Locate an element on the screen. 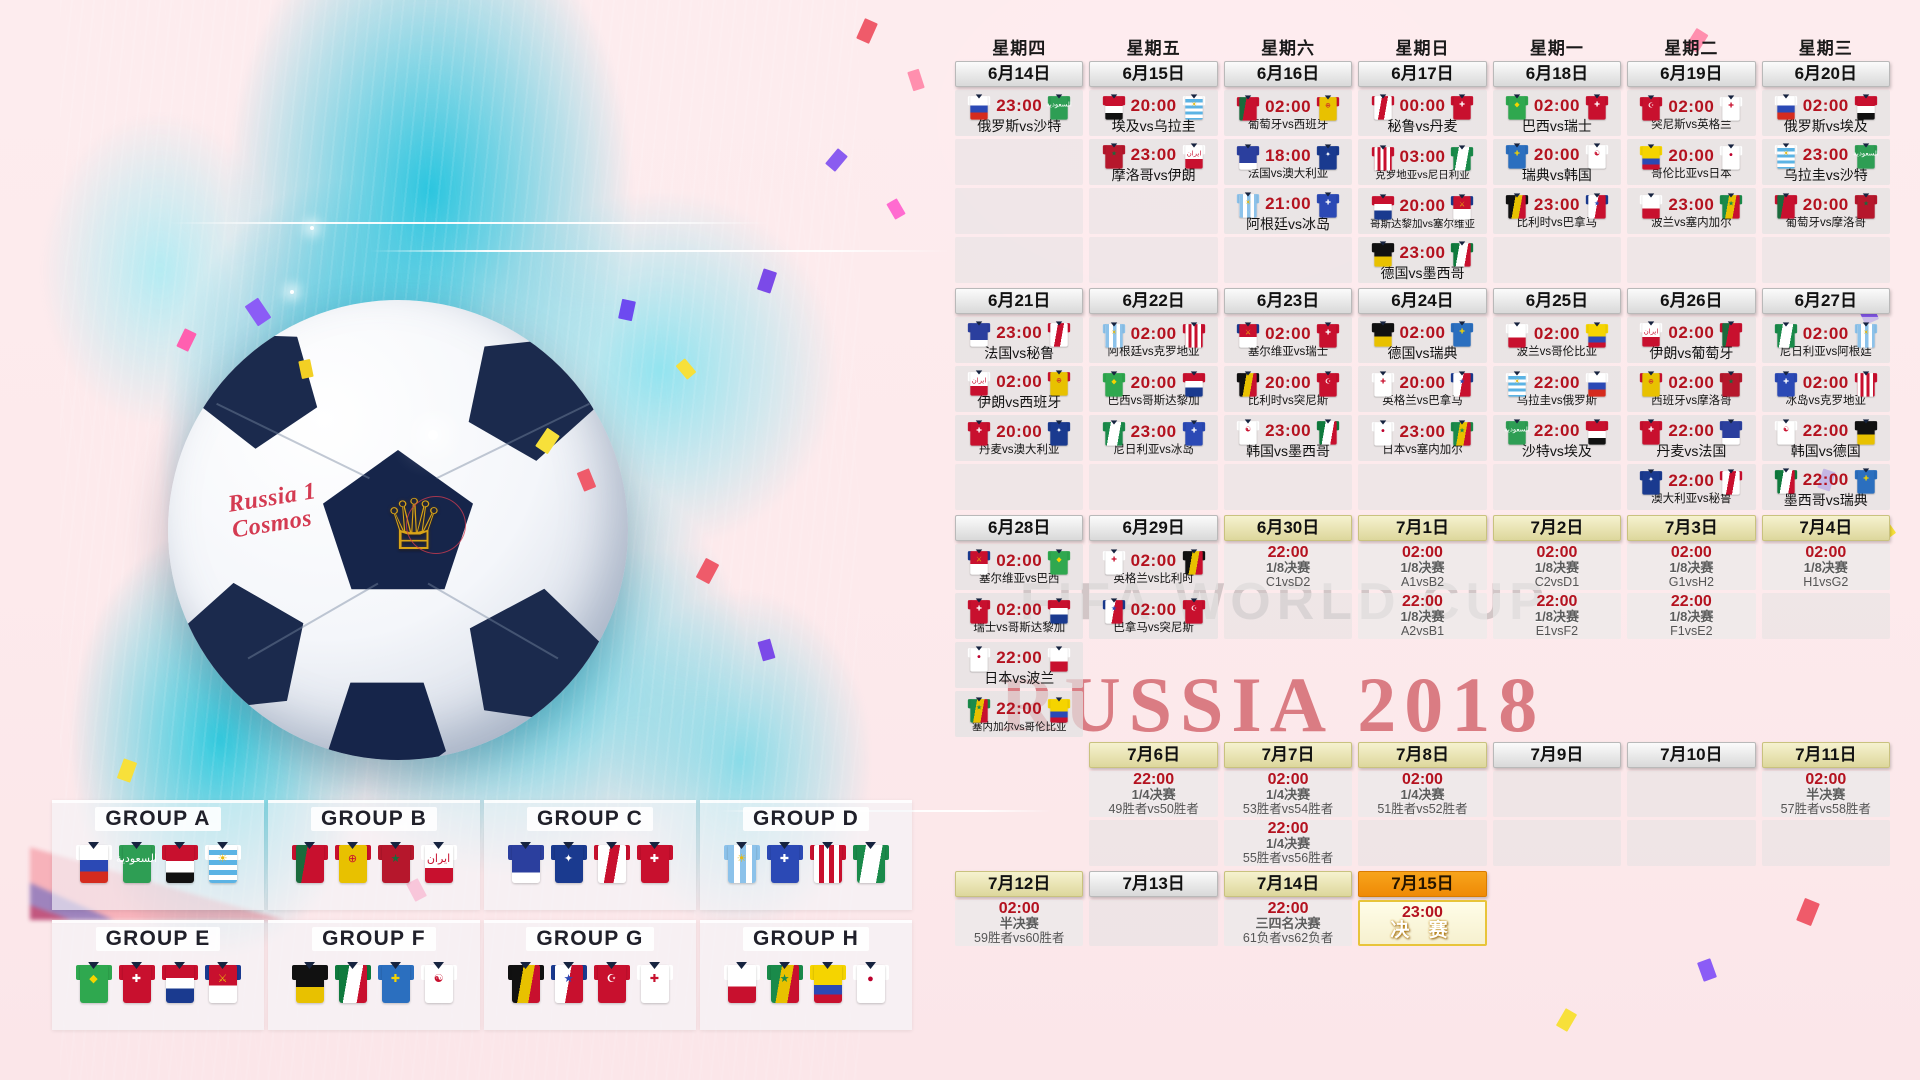 This screenshot has width=1920, height=1080. match-slot: 20:00 ● 哥伦比亚vs日本 is located at coordinates (1691, 162).